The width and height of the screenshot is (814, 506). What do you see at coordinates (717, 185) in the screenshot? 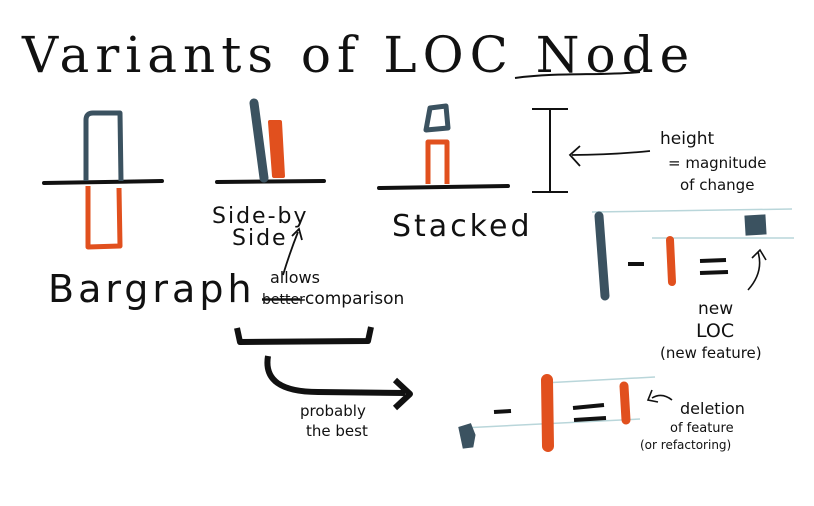
I see `note-height-line3: of change` at bounding box center [717, 185].